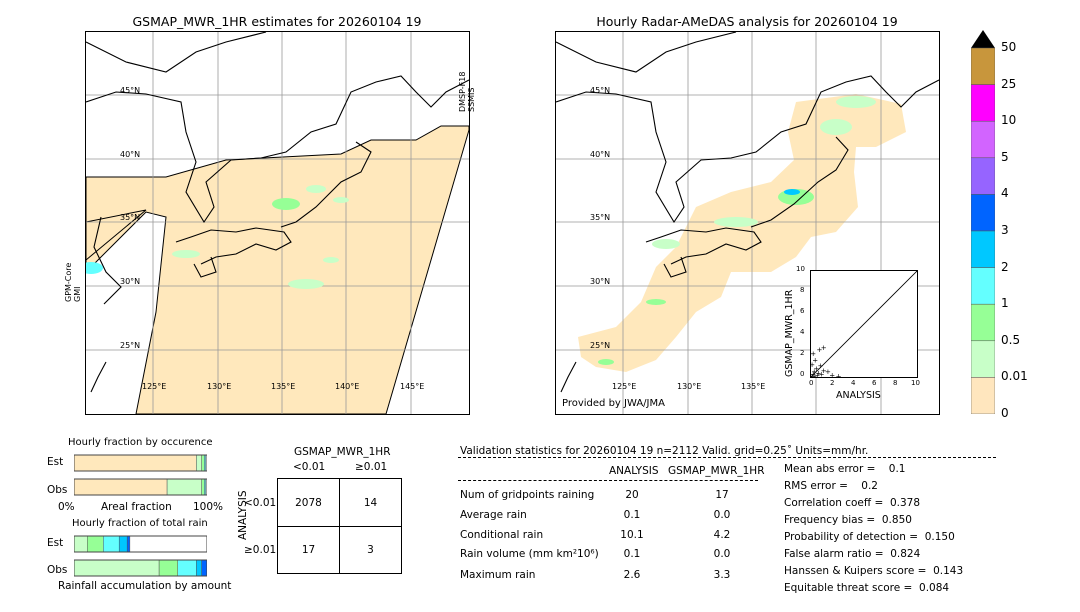 The image size is (1080, 612). Describe the element at coordinates (1005, 266) in the screenshot. I see `colorbar-label: 2` at that location.